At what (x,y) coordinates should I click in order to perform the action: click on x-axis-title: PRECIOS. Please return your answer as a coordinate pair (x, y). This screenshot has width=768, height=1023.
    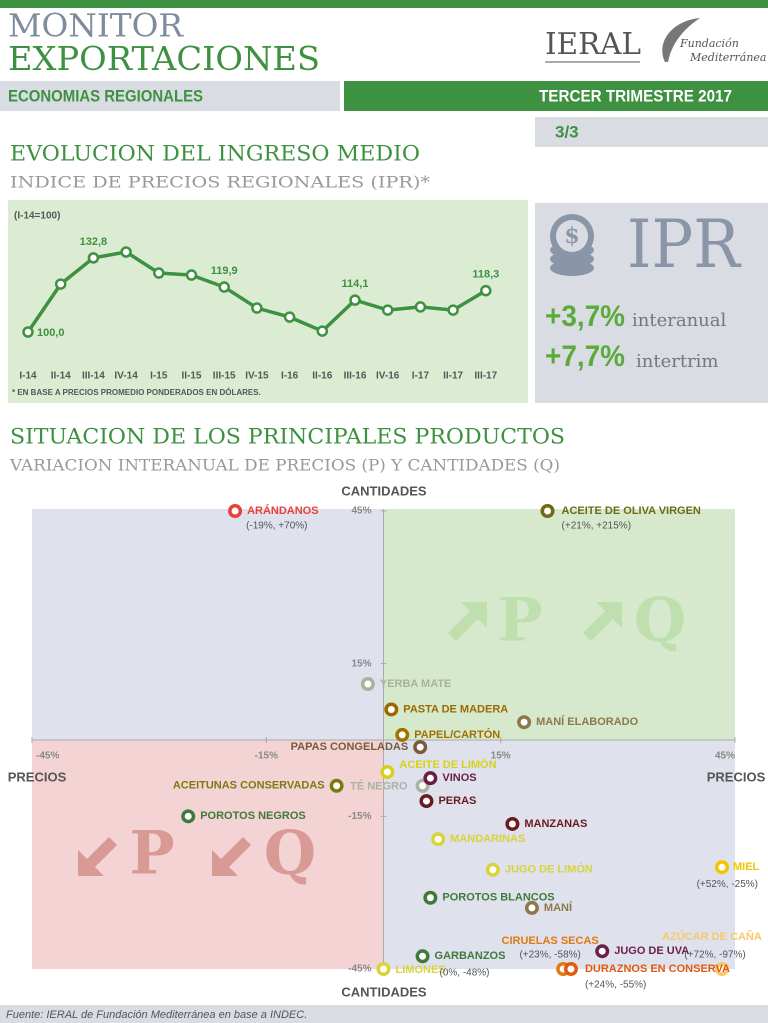
    Looking at the image, I should click on (37, 776).